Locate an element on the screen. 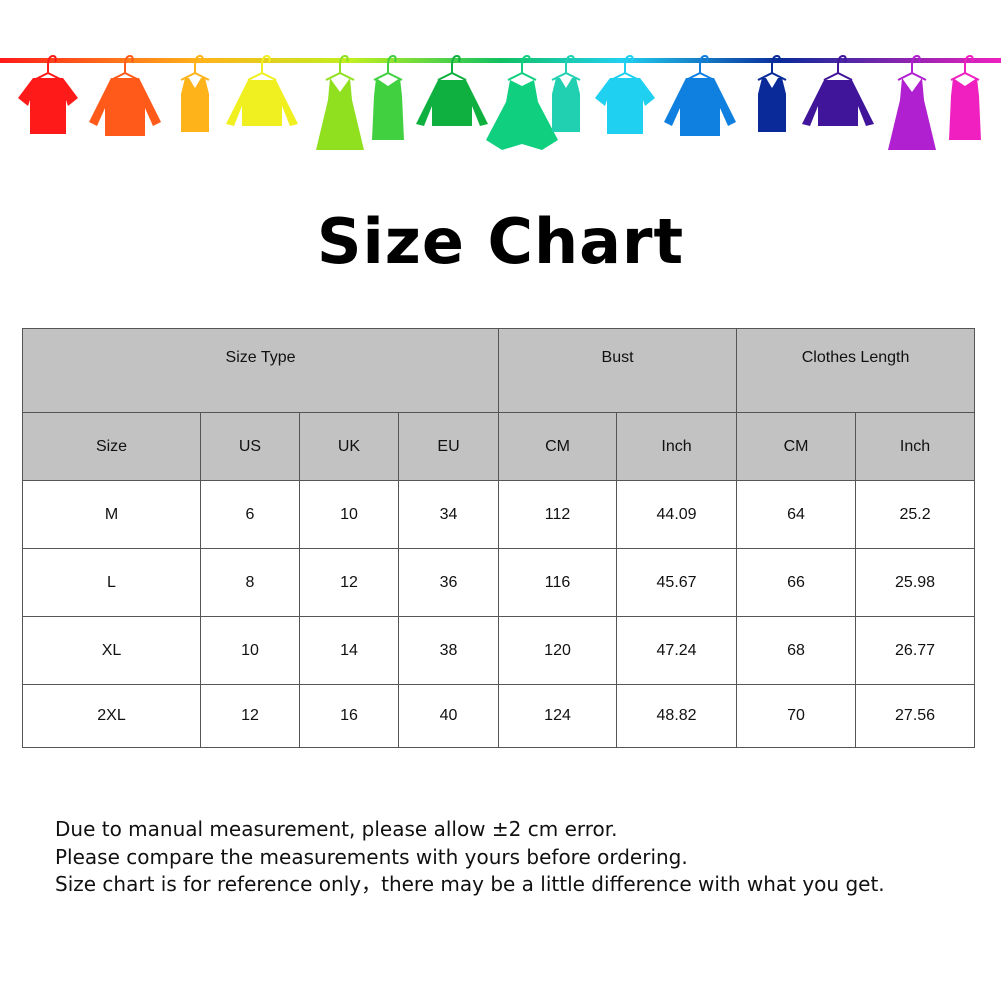 The height and width of the screenshot is (1001, 1001). table-row: L 8 12 36 116 45.67 66 25.98 is located at coordinates (499, 582).